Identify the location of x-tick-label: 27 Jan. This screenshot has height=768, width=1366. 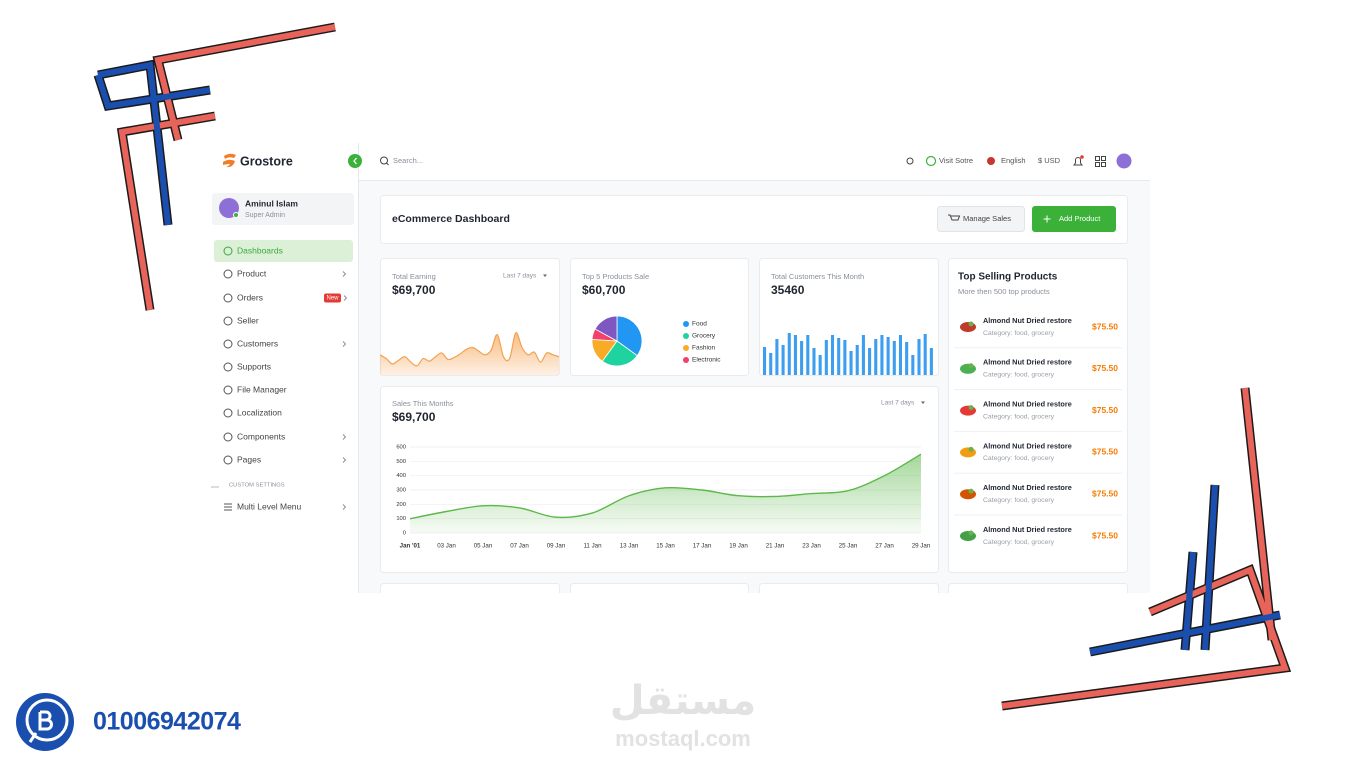
(884, 546).